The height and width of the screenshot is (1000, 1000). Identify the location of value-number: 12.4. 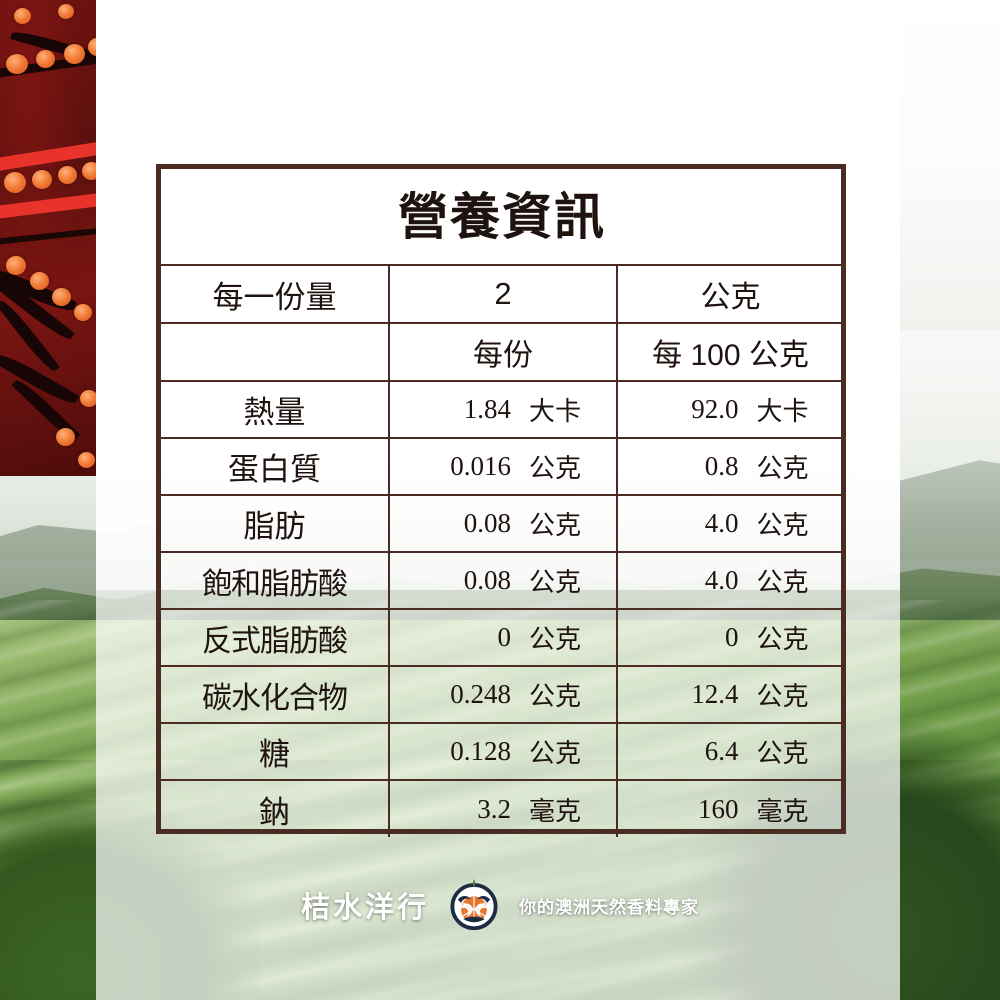
(715, 694).